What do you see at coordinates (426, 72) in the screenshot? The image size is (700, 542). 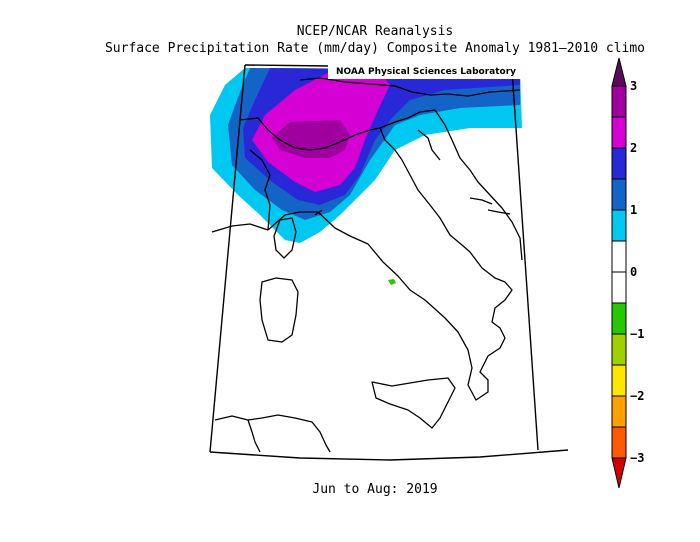 I see `credit-label: NOAA Physical Sciences Laboratory` at bounding box center [426, 72].